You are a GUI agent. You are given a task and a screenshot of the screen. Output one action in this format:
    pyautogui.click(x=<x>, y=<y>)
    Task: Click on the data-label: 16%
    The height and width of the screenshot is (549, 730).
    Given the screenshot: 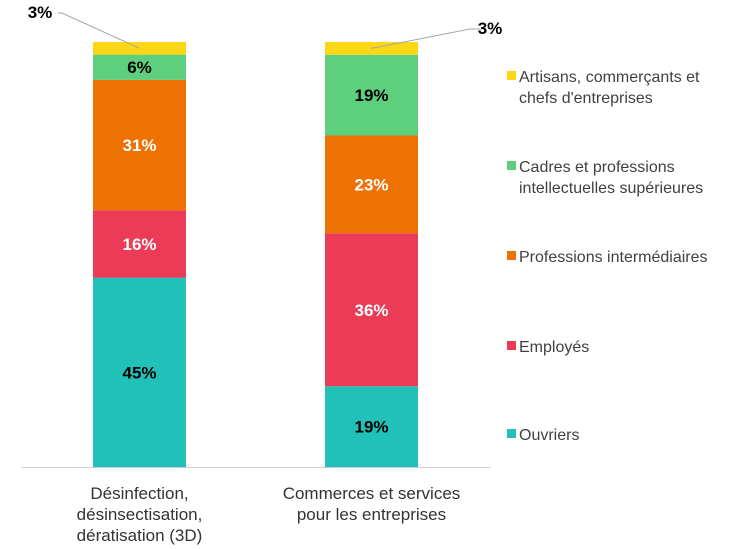 What is the action you would take?
    pyautogui.click(x=139, y=244)
    